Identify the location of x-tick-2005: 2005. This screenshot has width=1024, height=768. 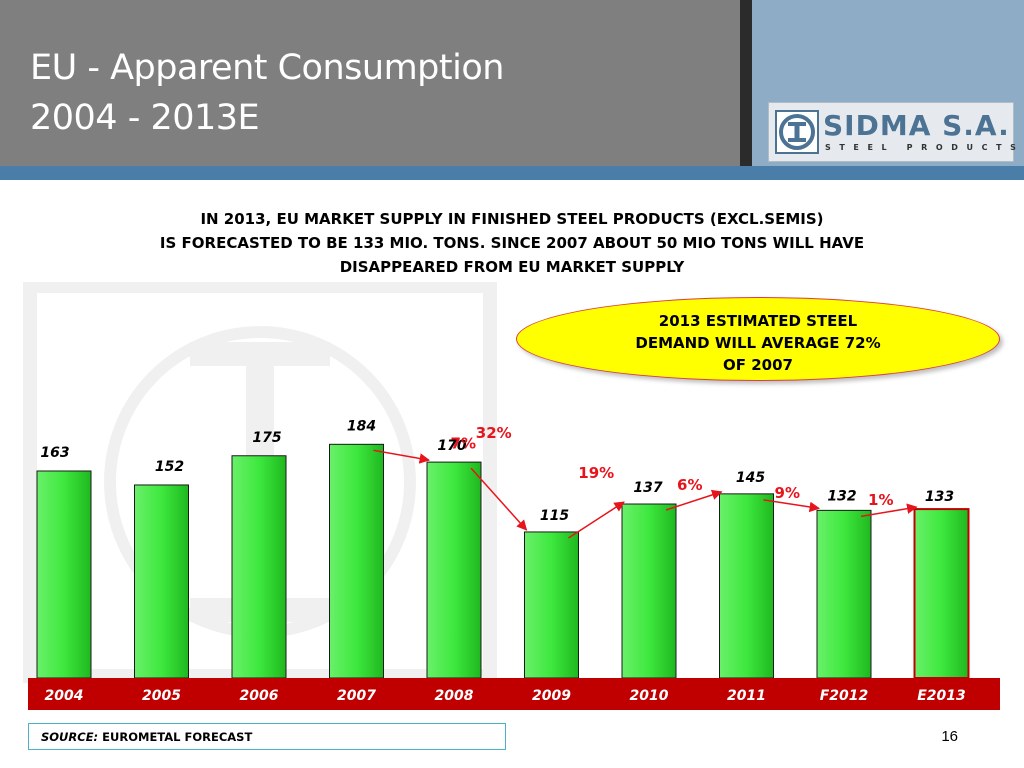
(161, 696).